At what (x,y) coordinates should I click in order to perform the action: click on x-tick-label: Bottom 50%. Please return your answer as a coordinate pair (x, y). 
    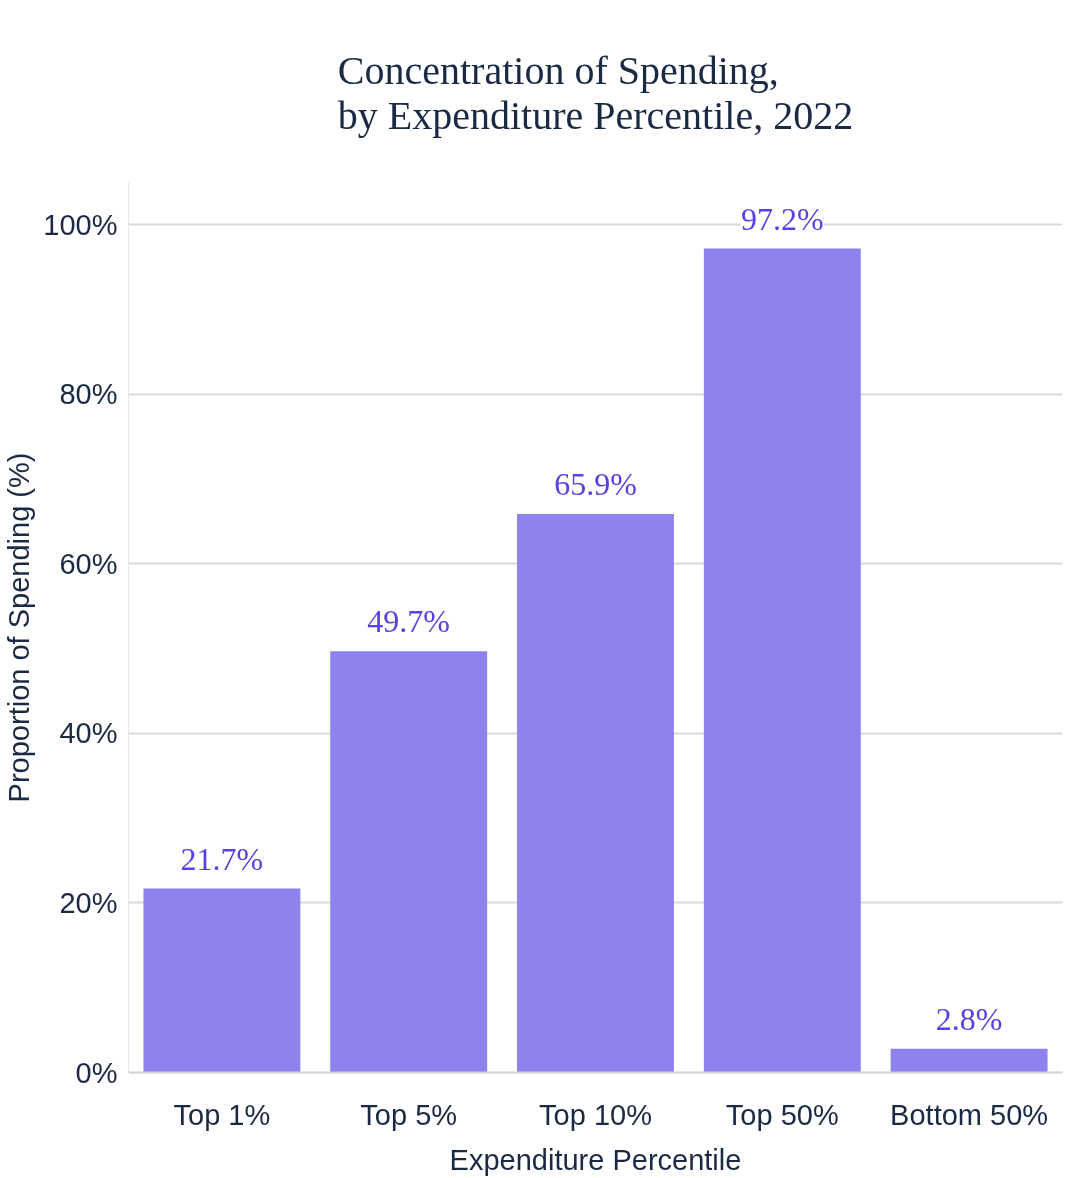
    Looking at the image, I should click on (969, 1114).